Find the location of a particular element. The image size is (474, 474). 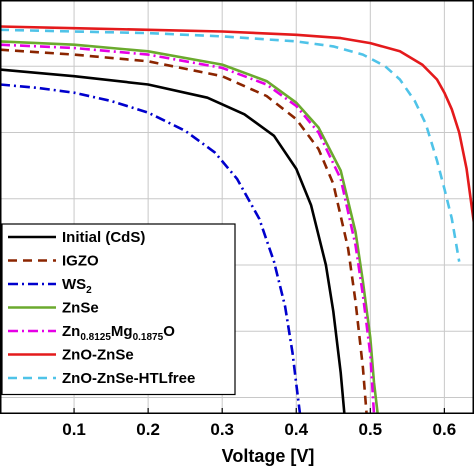

legend-label-4: Zn0.8125Mg0.1875O is located at coordinates (118, 333).